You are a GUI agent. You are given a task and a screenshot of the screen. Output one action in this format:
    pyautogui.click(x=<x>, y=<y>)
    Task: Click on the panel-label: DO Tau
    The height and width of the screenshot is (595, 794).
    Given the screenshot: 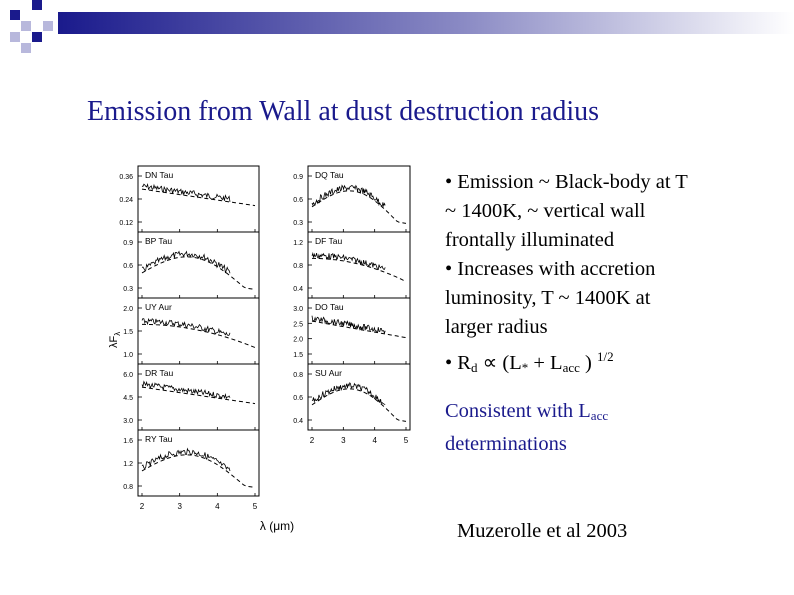 What is the action you would take?
    pyautogui.click(x=329, y=307)
    